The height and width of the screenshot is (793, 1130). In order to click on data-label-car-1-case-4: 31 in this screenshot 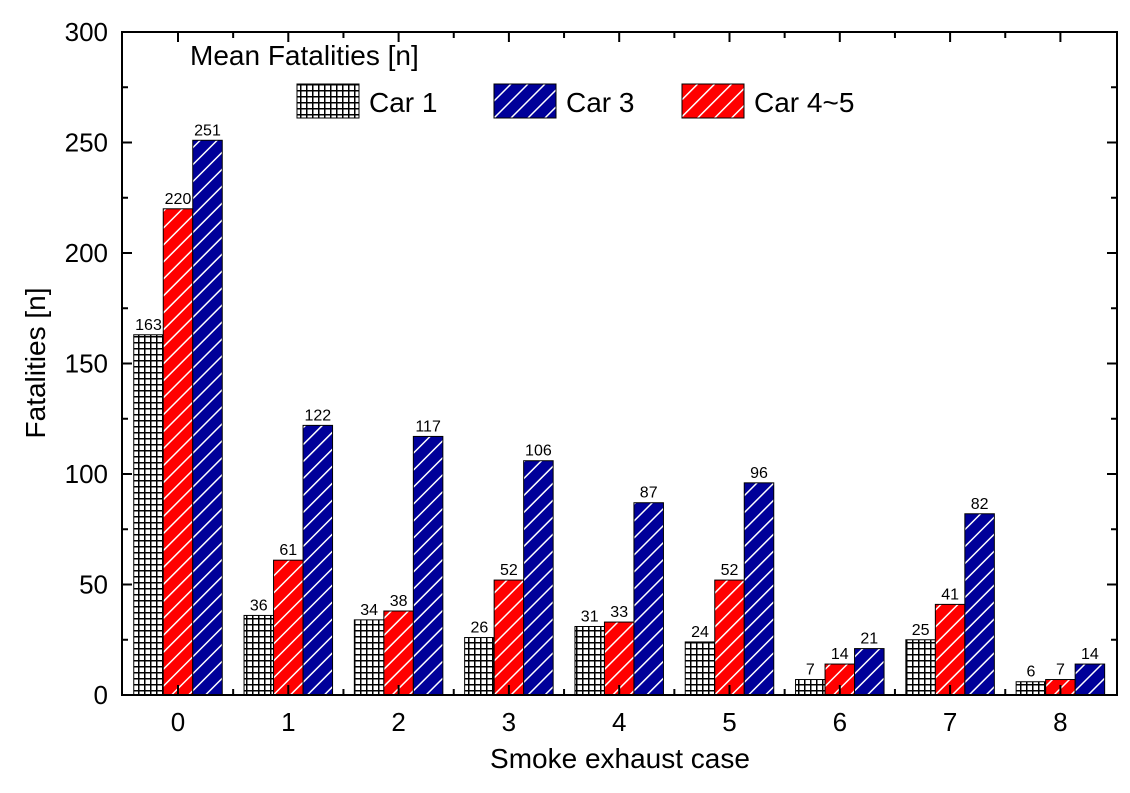, I will do `click(590, 616)`.